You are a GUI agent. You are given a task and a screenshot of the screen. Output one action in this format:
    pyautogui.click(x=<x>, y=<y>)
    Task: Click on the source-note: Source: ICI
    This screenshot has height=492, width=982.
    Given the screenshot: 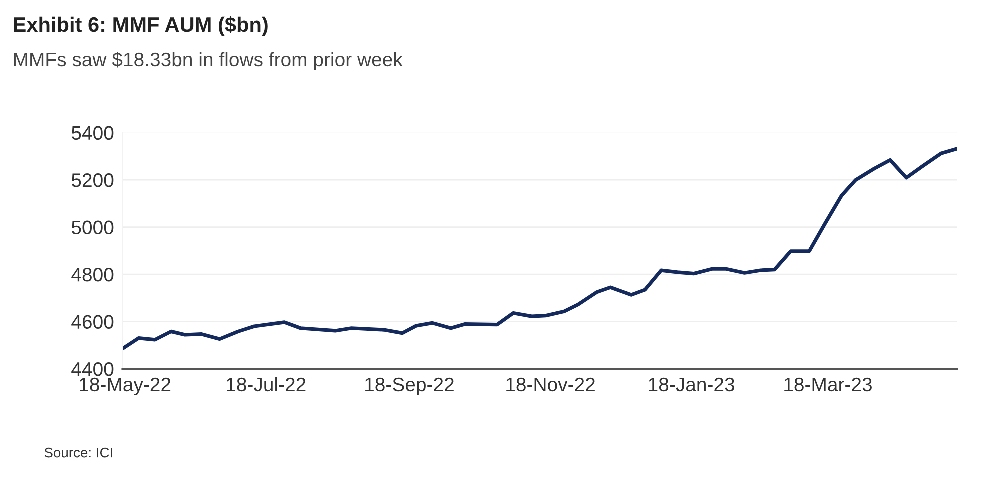 What is the action you would take?
    pyautogui.click(x=78, y=453)
    